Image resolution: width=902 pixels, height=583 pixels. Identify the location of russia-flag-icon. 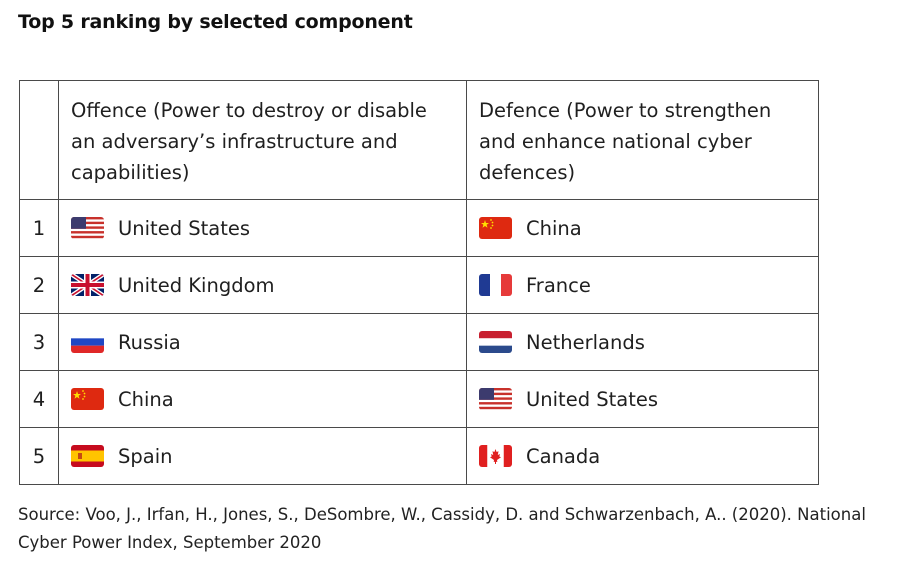
(87, 342).